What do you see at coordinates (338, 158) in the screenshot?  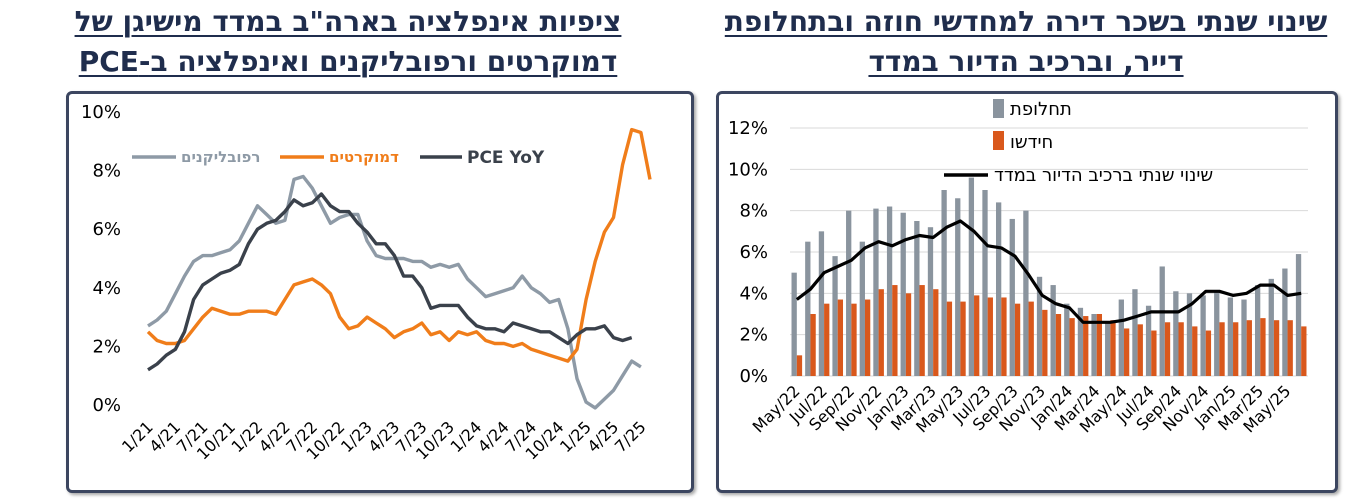 I see `expectations-legend: רפובליקנים דמוקרטים PCE YoY` at bounding box center [338, 158].